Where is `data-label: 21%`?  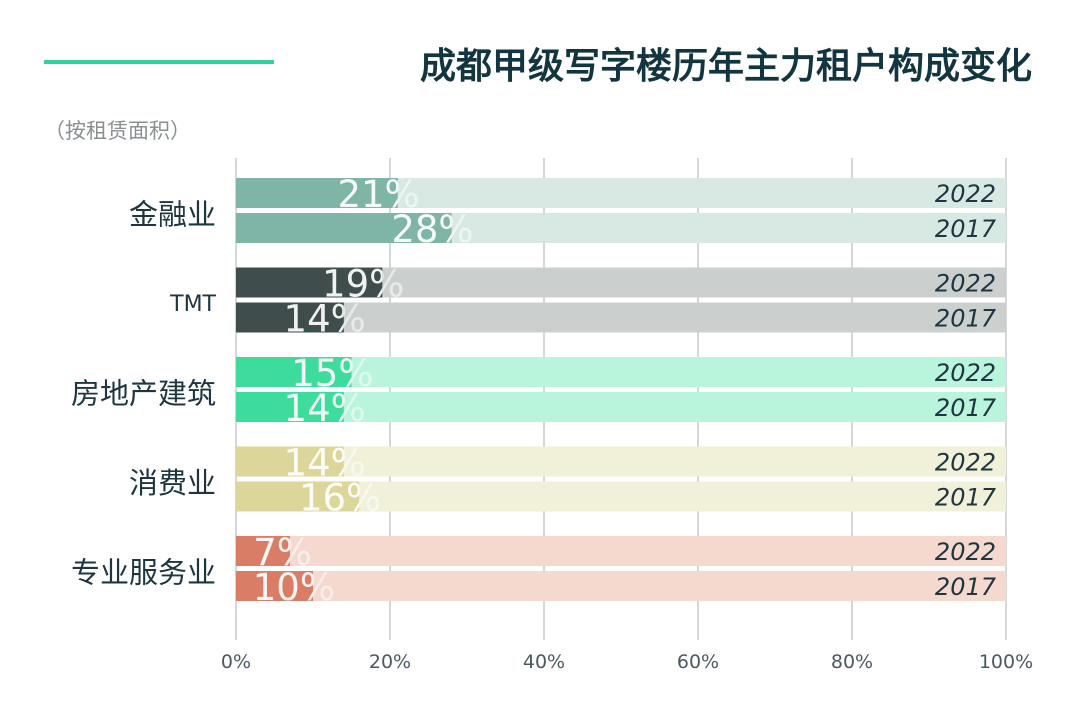 data-label: 21% is located at coordinates (378, 194).